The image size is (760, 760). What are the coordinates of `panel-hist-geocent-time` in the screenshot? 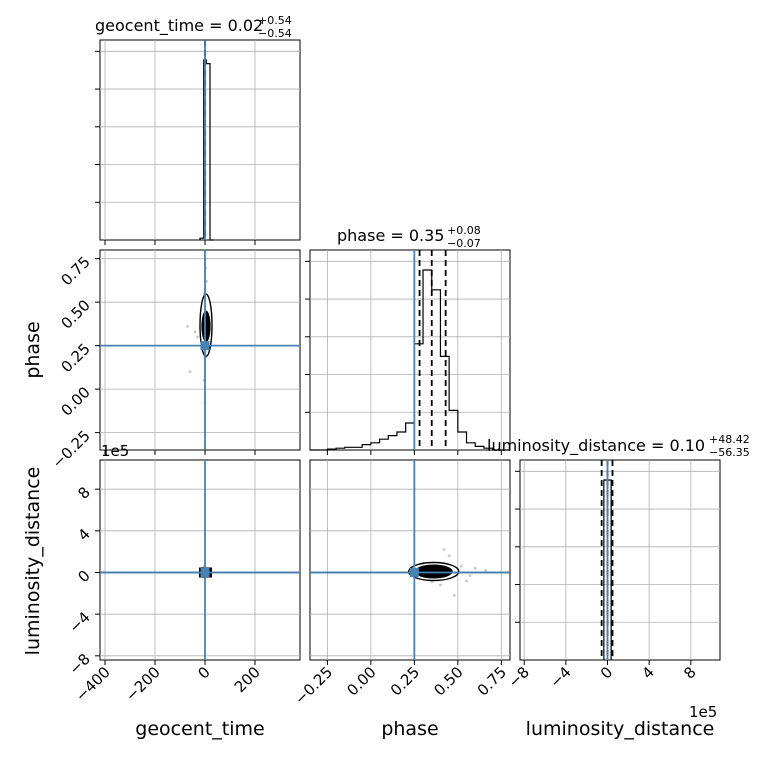 It's located at (200, 140).